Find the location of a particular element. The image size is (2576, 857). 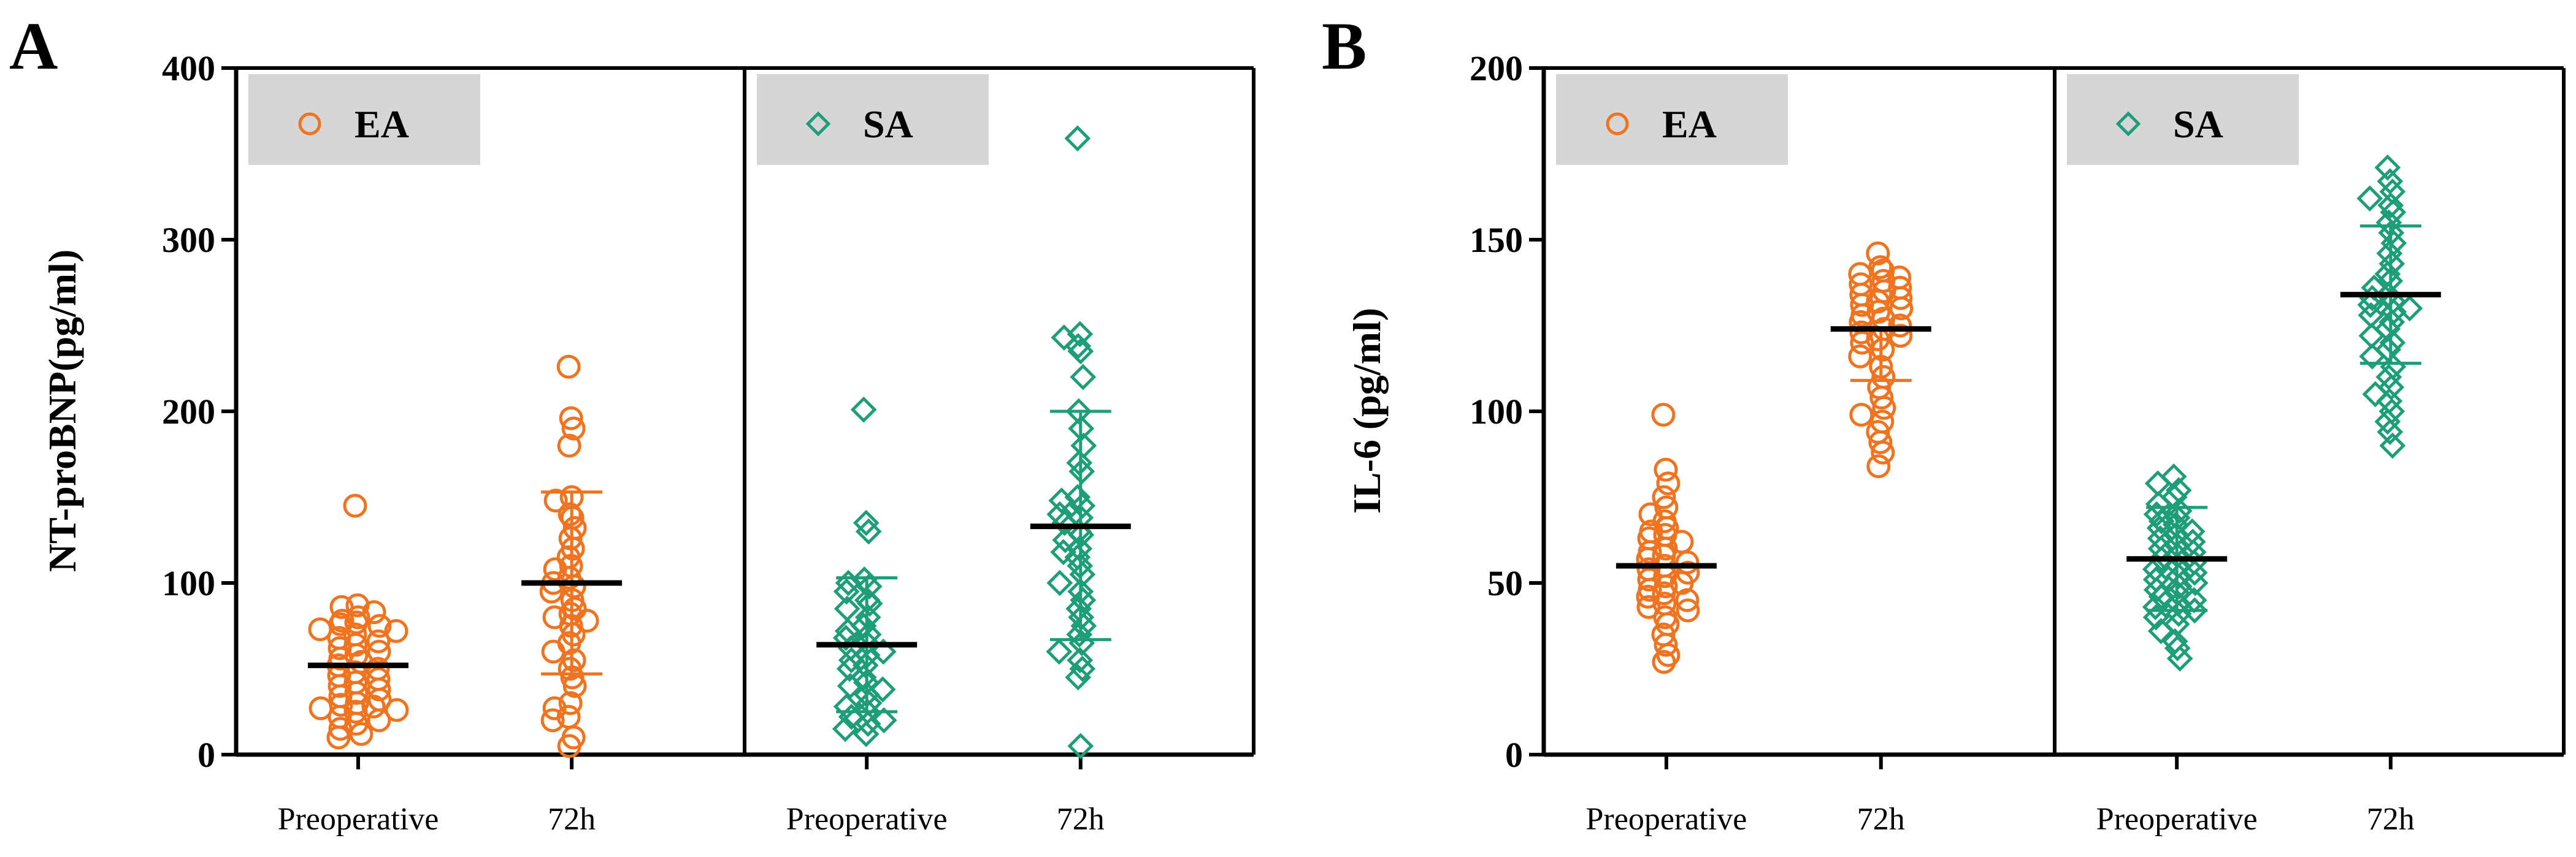

legend-box is located at coordinates (873, 119).